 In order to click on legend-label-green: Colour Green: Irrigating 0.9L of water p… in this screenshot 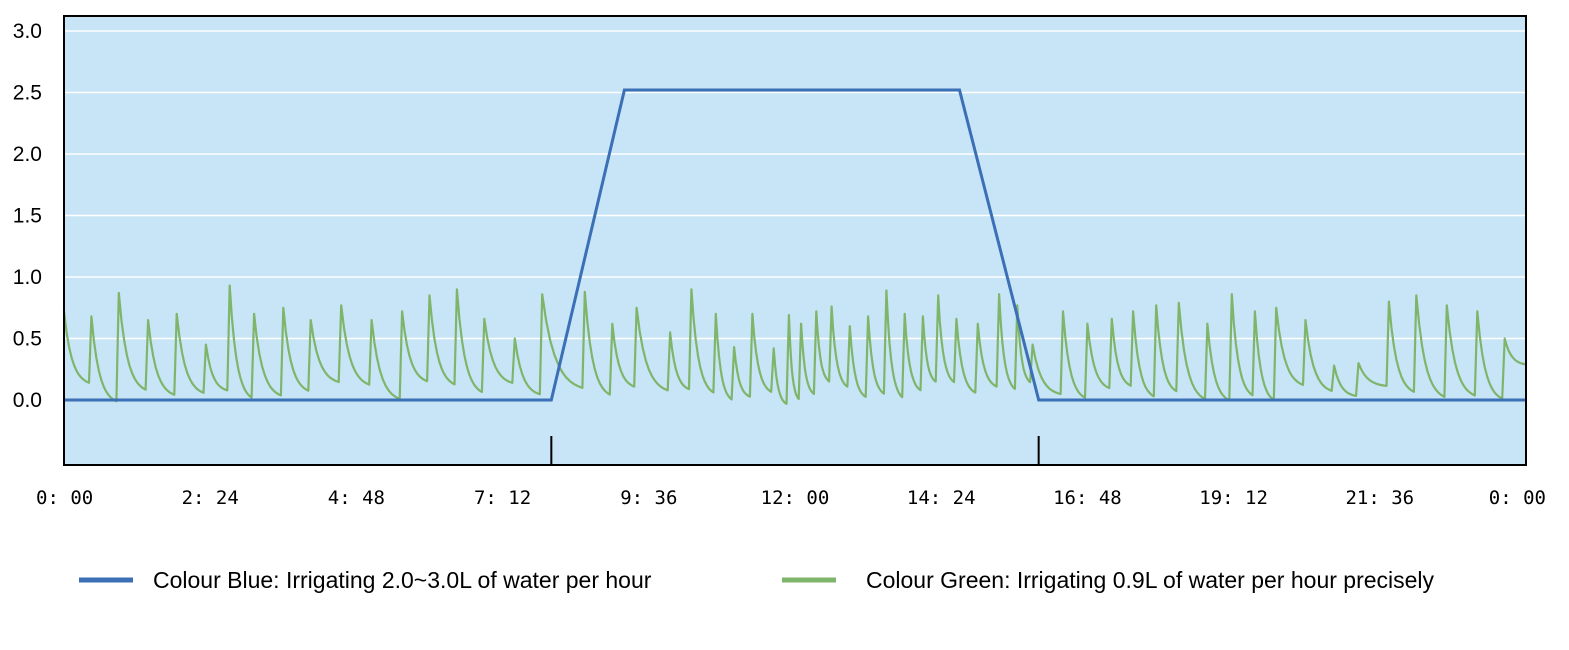, I will do `click(1150, 580)`.